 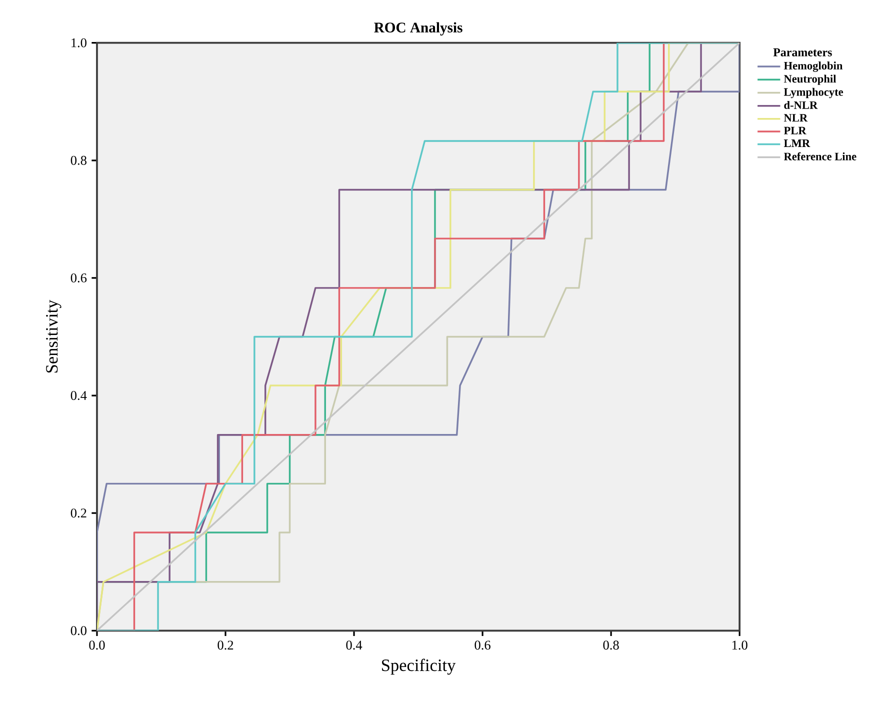 What do you see at coordinates (78, 630) in the screenshot?
I see `y-tick-label: 0.0` at bounding box center [78, 630].